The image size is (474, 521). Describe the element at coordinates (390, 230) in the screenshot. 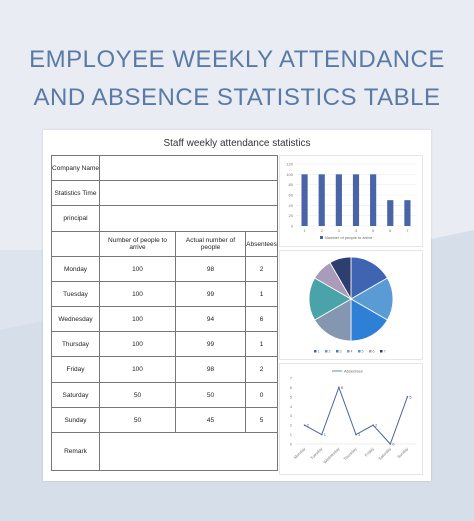

I see `x-tick-label: 6` at that location.